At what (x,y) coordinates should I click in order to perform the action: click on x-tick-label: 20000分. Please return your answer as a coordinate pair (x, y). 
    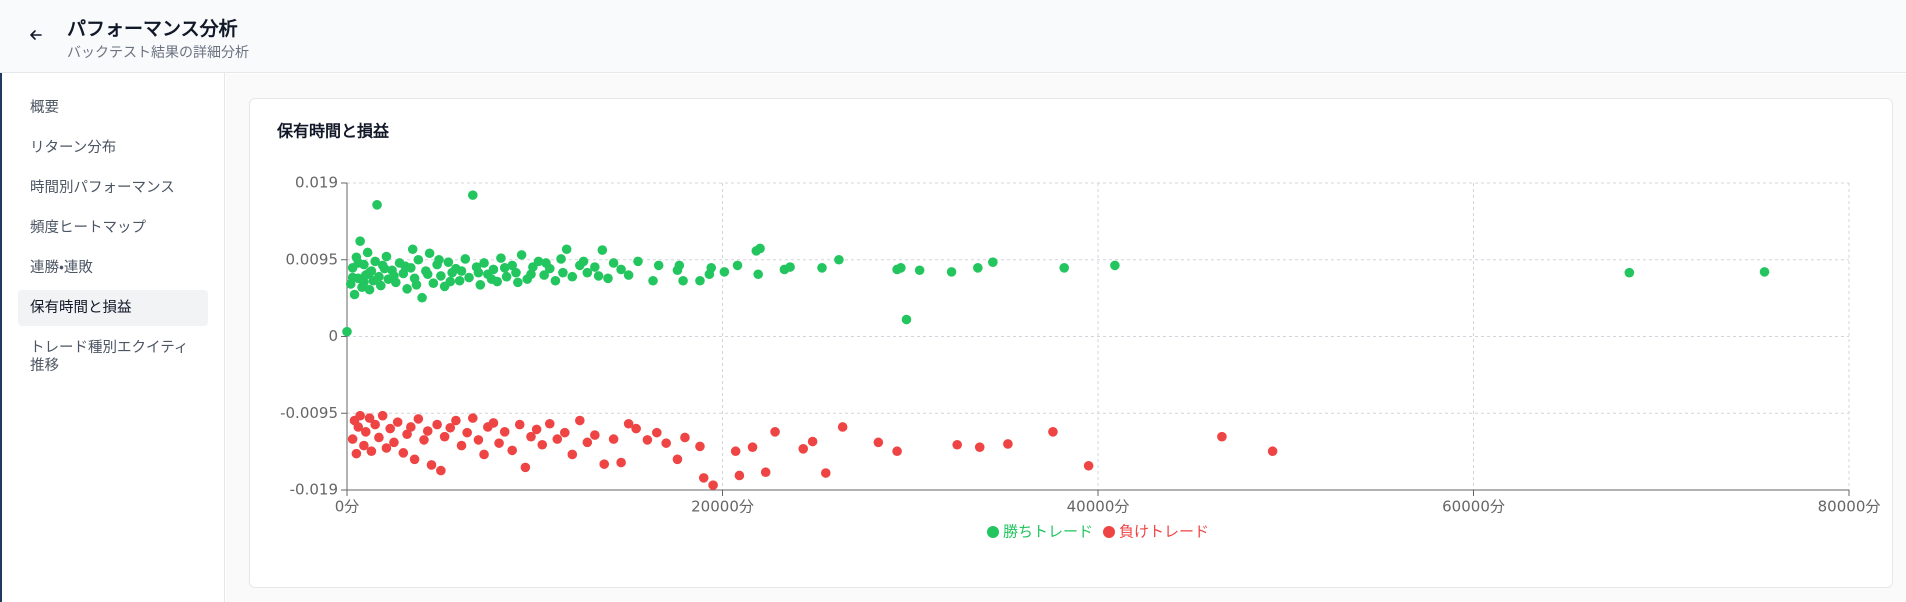
    Looking at the image, I should click on (722, 507).